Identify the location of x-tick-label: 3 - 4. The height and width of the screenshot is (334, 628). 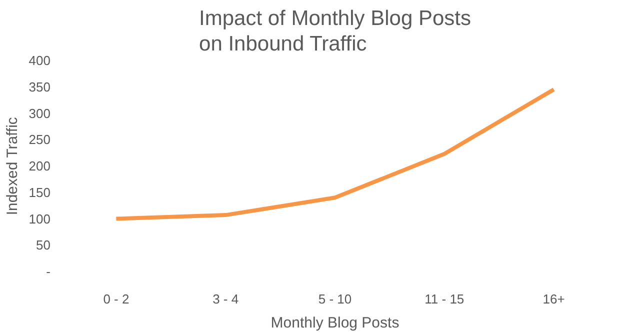
(225, 299).